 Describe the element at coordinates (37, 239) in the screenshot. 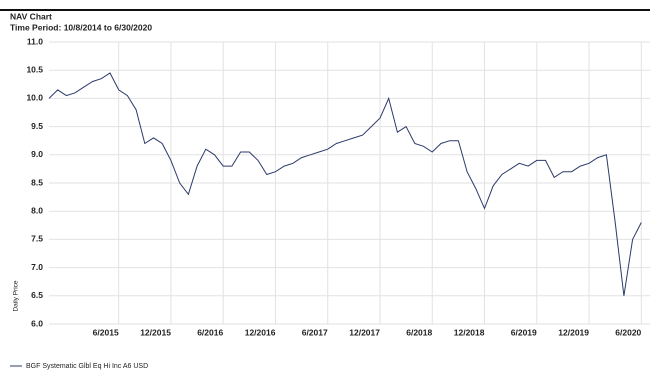

I see `y-tick-label: 7.5` at that location.